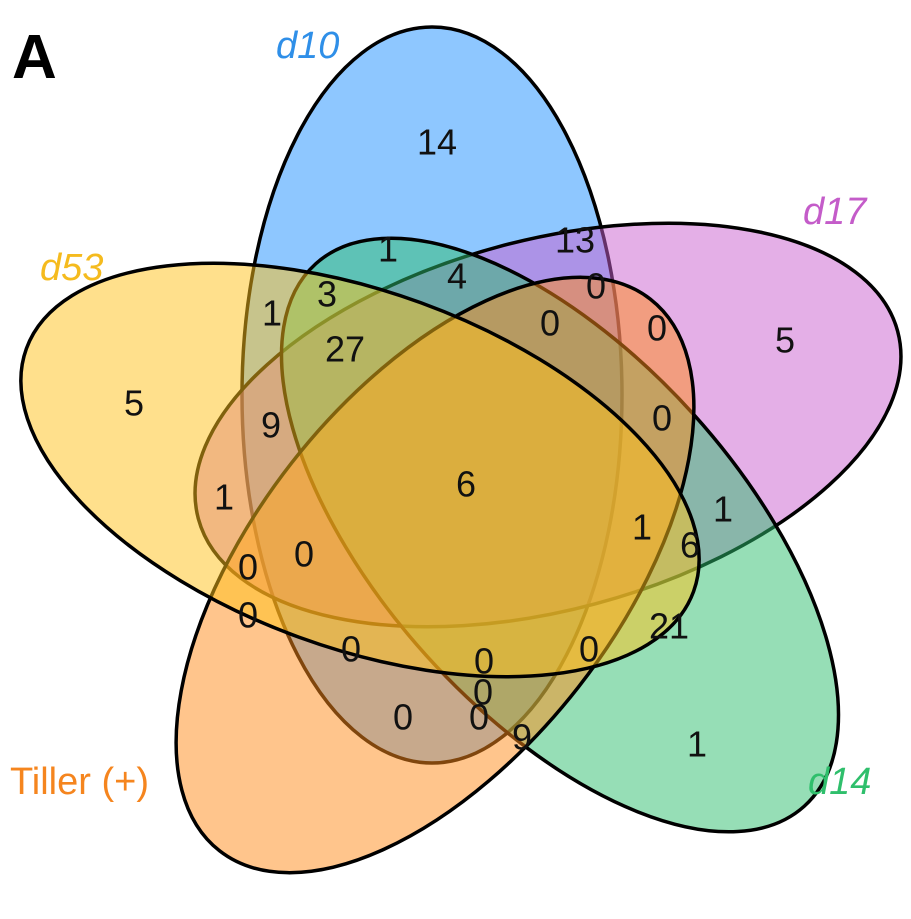 The height and width of the screenshot is (919, 911). What do you see at coordinates (327, 294) in the screenshot?
I see `region-count: 3` at bounding box center [327, 294].